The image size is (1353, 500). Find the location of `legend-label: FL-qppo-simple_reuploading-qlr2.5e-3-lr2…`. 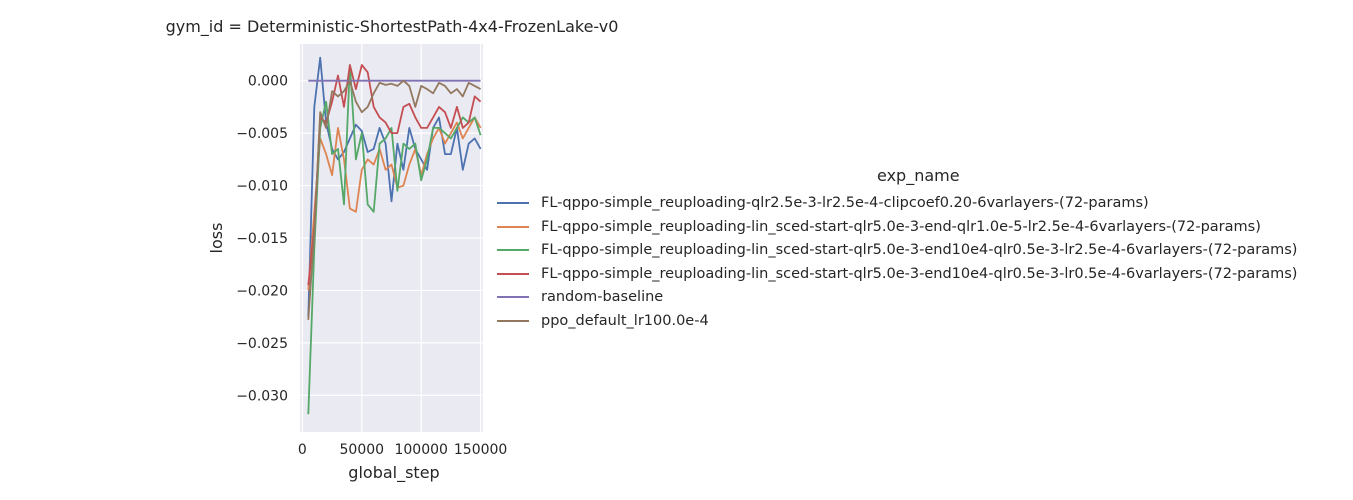

legend-label: FL-qppo-simple_reuploading-qlr2.5e-3-lr2… is located at coordinates (845, 203).